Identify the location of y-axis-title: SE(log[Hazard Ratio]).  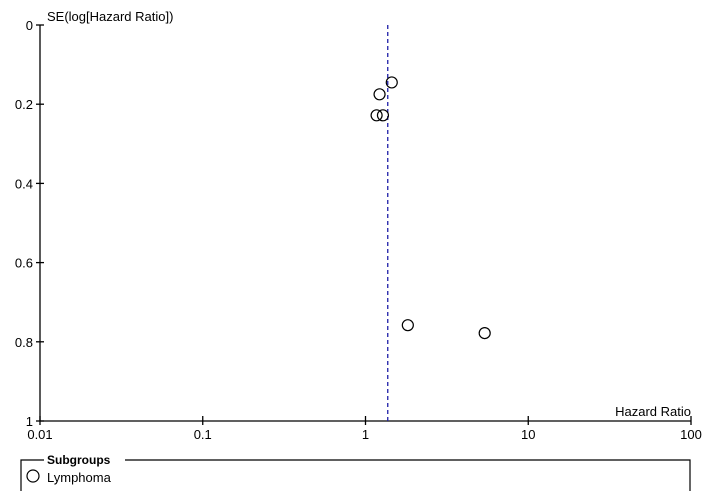
(110, 16).